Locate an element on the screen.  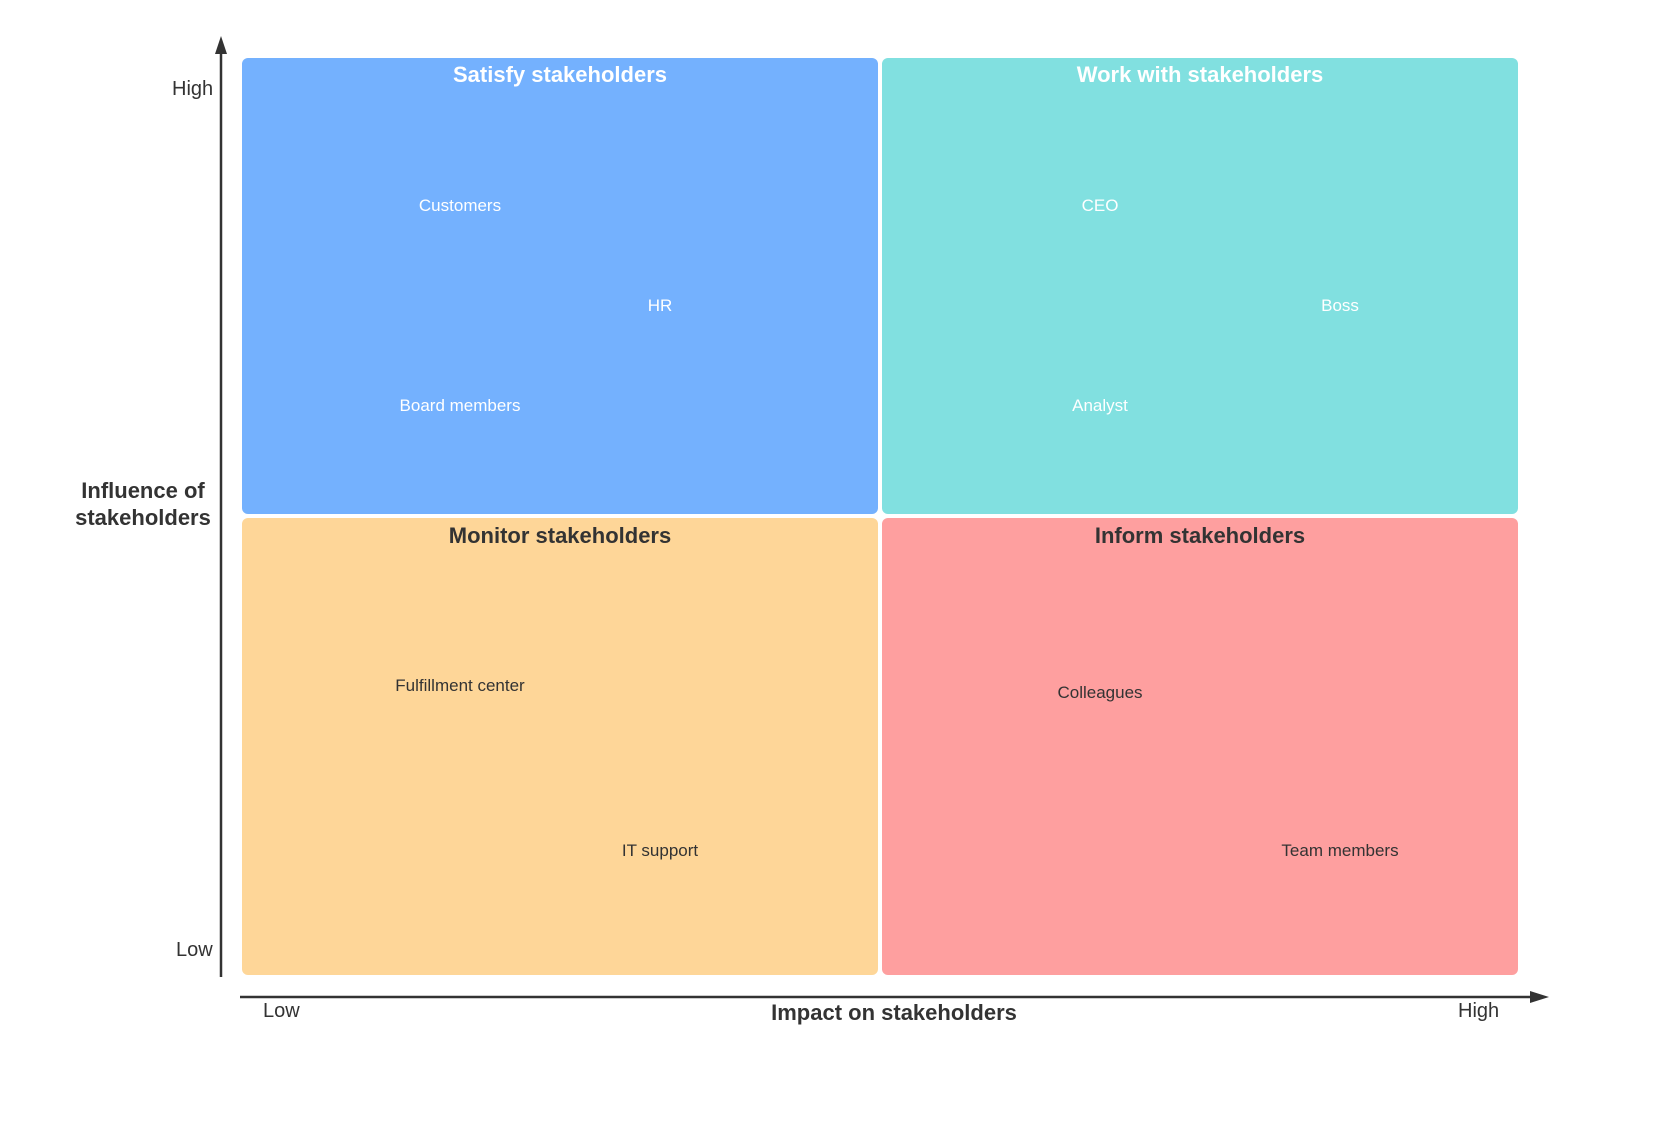
y-axis-title-line2: stakeholders is located at coordinates (143, 517).